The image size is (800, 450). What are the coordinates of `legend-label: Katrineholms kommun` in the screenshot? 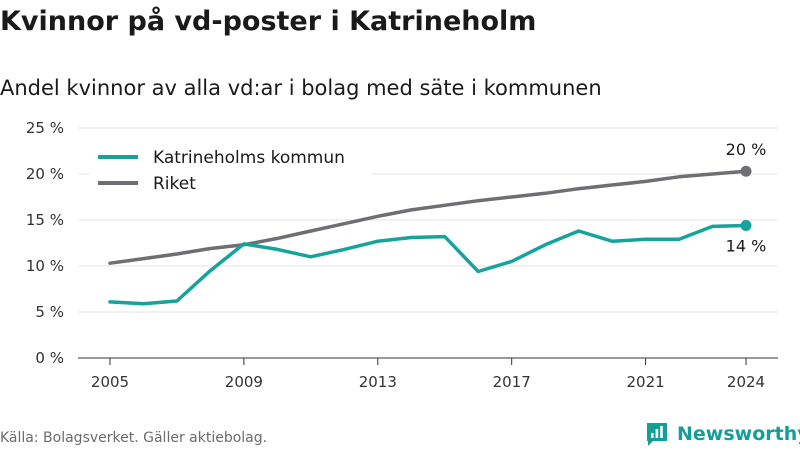 It's located at (249, 158).